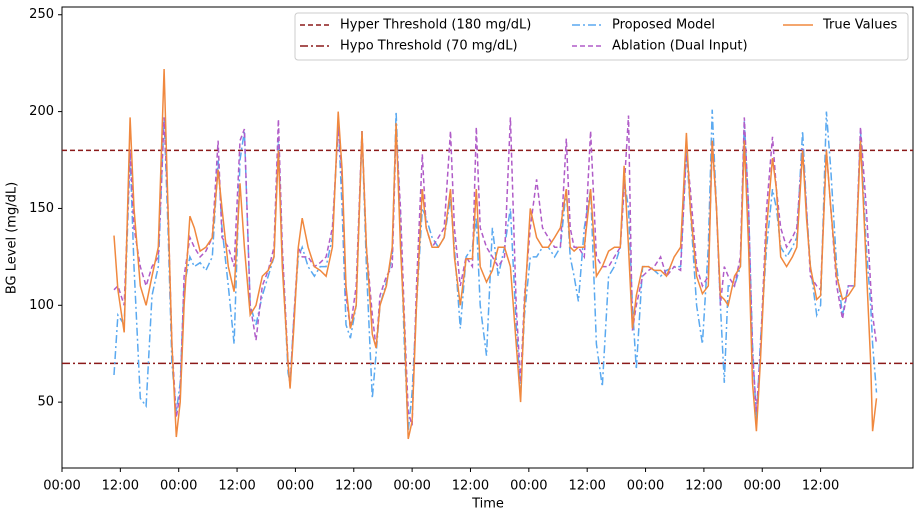 This screenshot has width=922, height=515. What do you see at coordinates (12, 238) in the screenshot?
I see `y-axis-label: BG Level (mg/dL)` at bounding box center [12, 238].